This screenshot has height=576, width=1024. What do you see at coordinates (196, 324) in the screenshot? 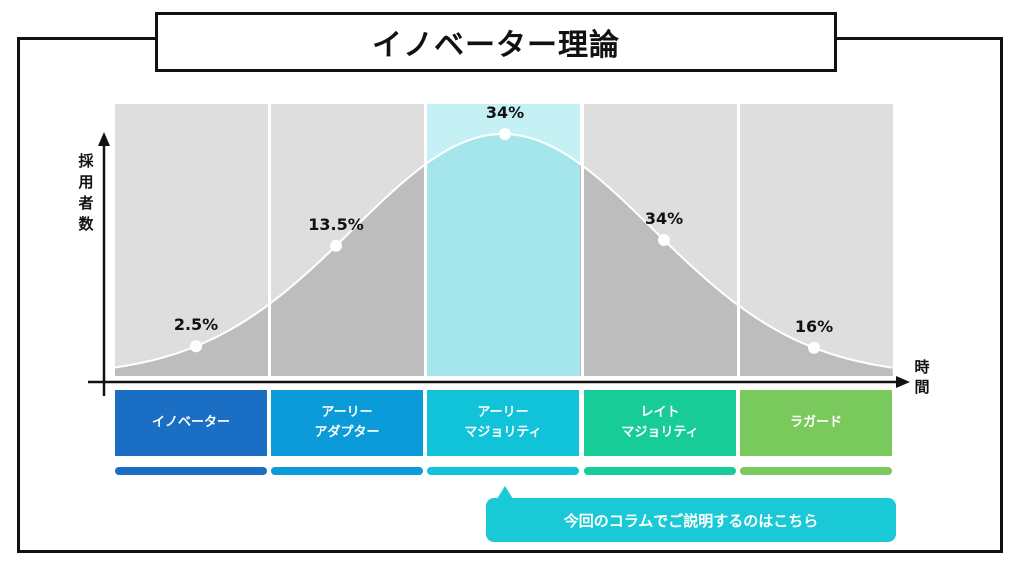
I see `data-label: 2.5%` at bounding box center [196, 324].